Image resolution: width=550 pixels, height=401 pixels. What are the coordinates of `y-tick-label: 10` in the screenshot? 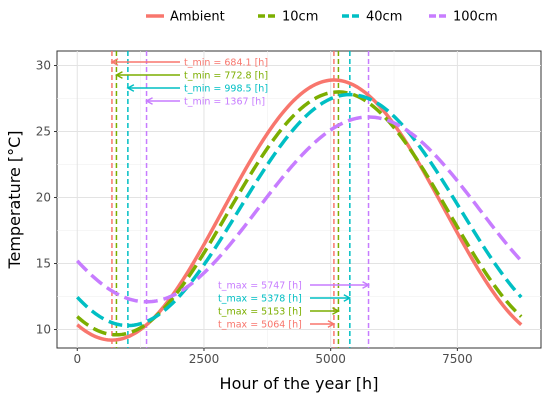 It's located at (43, 330).